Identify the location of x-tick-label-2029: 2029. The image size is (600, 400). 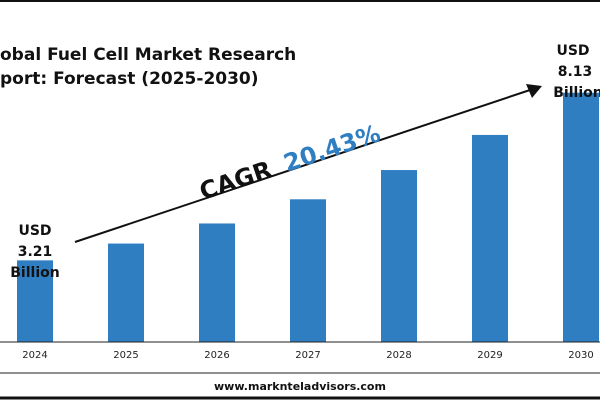
(489, 355).